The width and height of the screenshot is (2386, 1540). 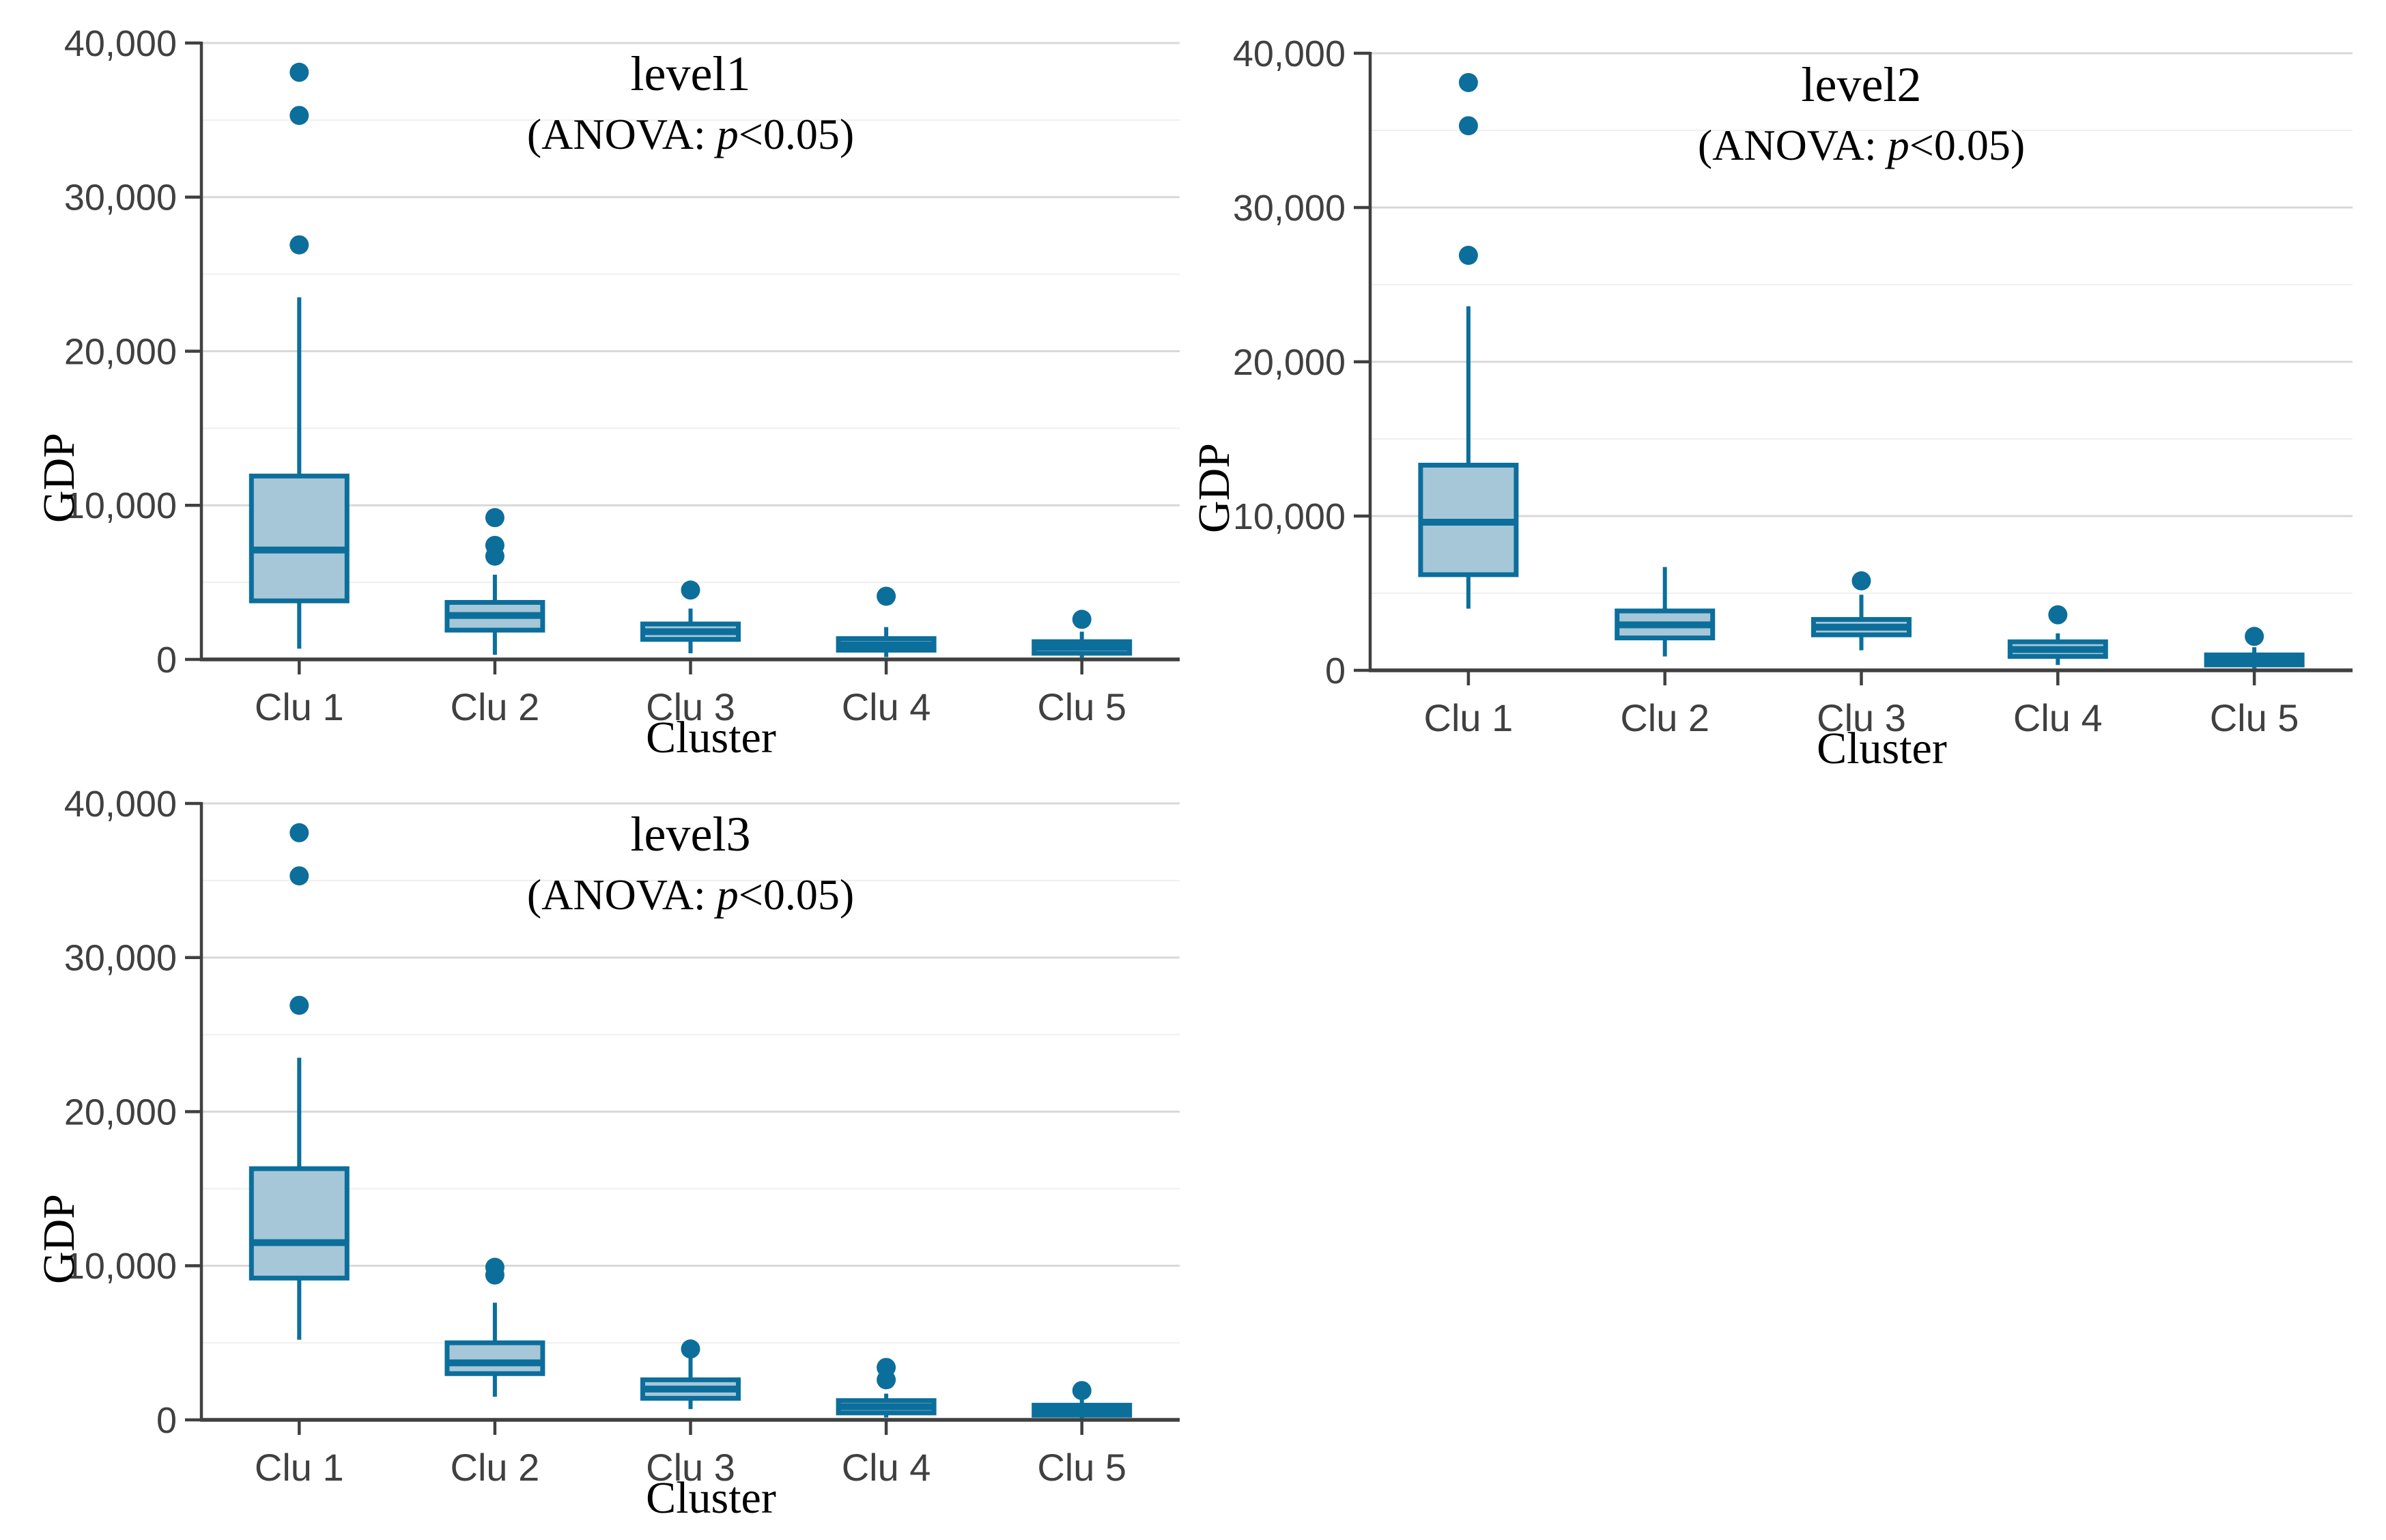 What do you see at coordinates (691, 73) in the screenshot?
I see `chart-title: level1` at bounding box center [691, 73].